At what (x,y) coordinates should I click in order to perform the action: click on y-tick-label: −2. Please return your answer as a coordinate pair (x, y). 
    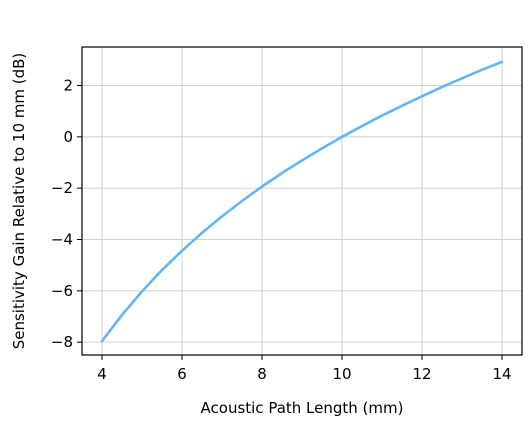
    Looking at the image, I should click on (62, 188).